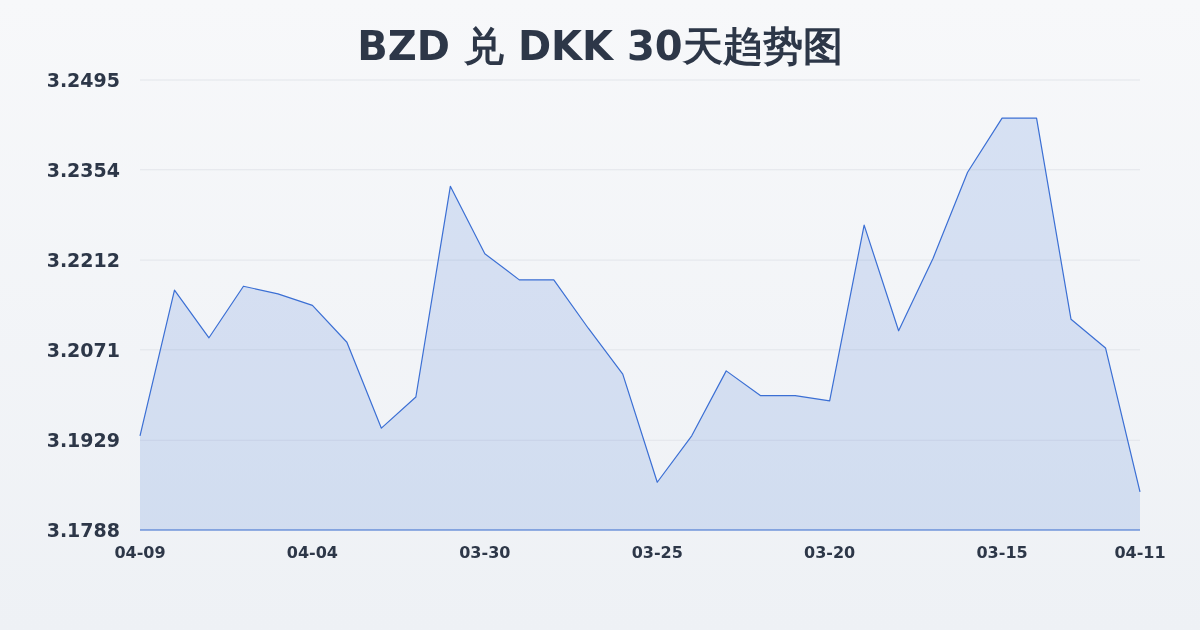 The width and height of the screenshot is (1200, 630). What do you see at coordinates (657, 552) in the screenshot?
I see `x-tick-label: 03-25` at bounding box center [657, 552].